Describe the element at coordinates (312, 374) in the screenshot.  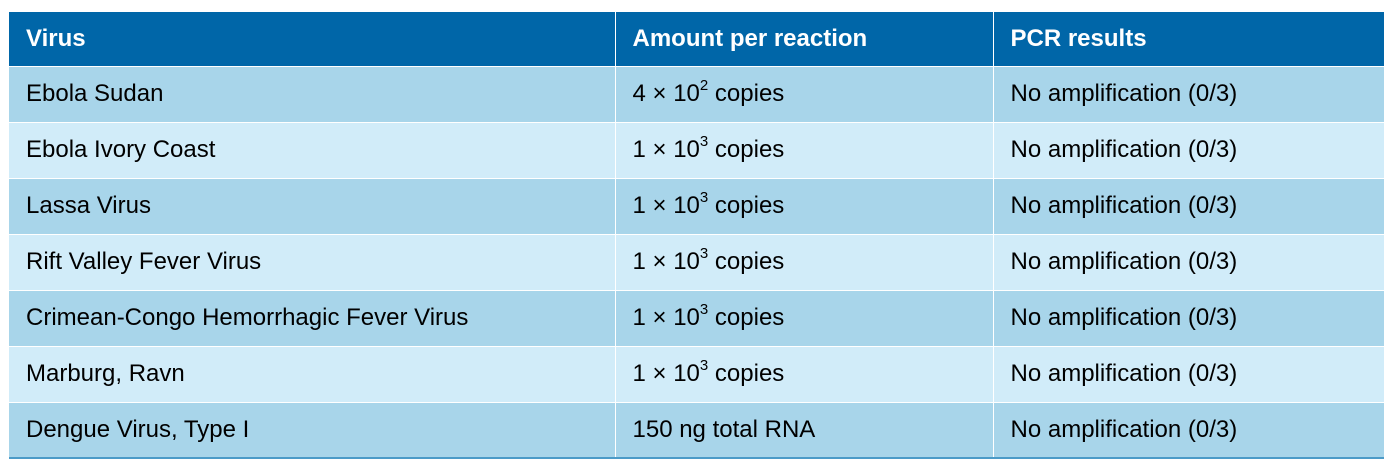
I see `virus-cell: Marburg, Ravn` at that location.